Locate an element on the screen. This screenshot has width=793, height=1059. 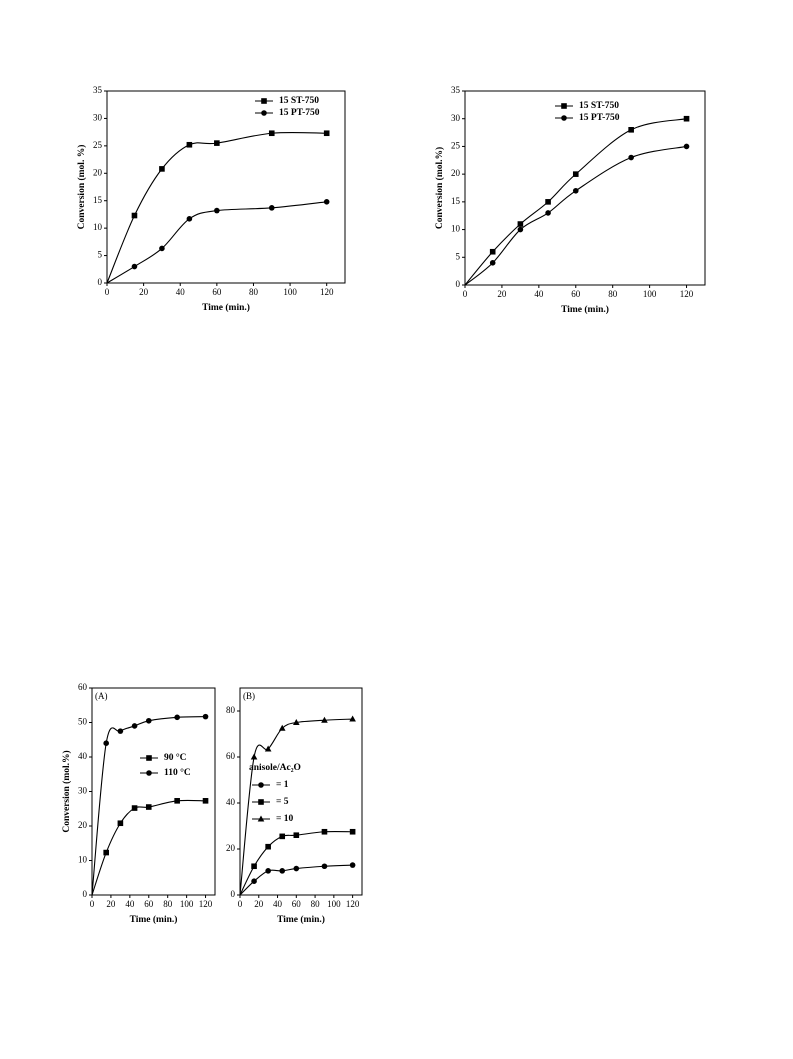
legend-label: 15 PT-750 is located at coordinates (299, 113).